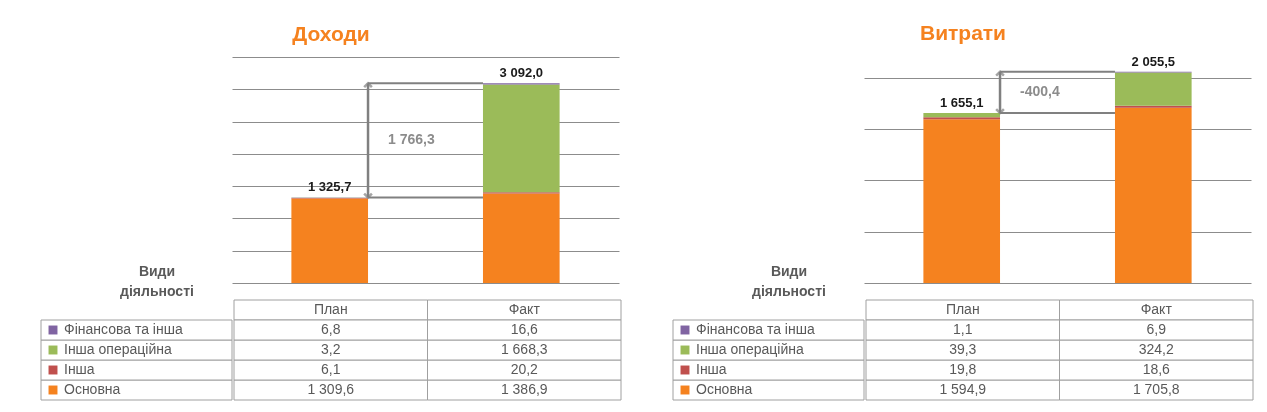  I want to click on total-label: 1 325,7, so click(330, 187).